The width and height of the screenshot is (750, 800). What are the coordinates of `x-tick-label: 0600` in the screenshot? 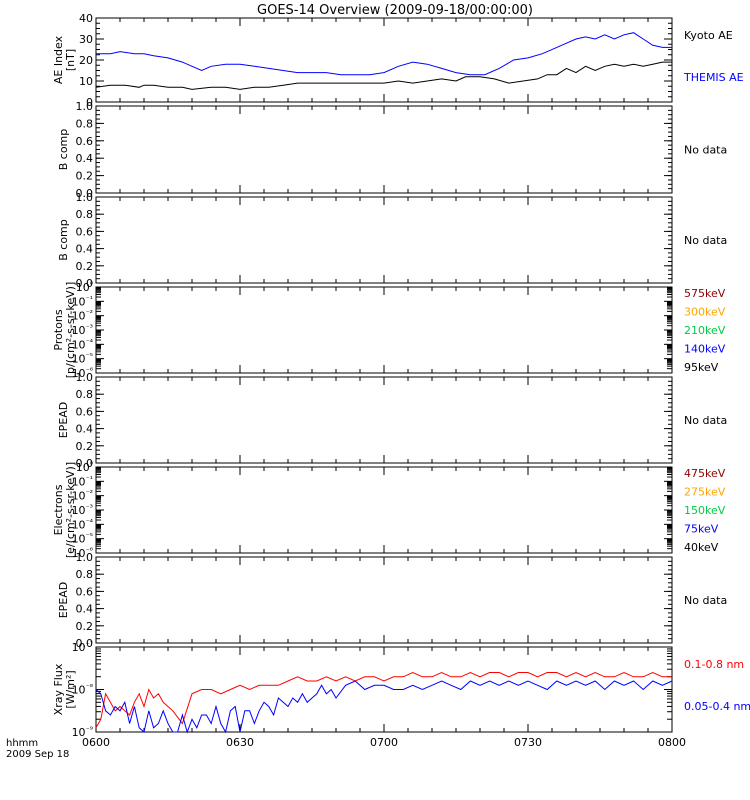 It's located at (96, 742).